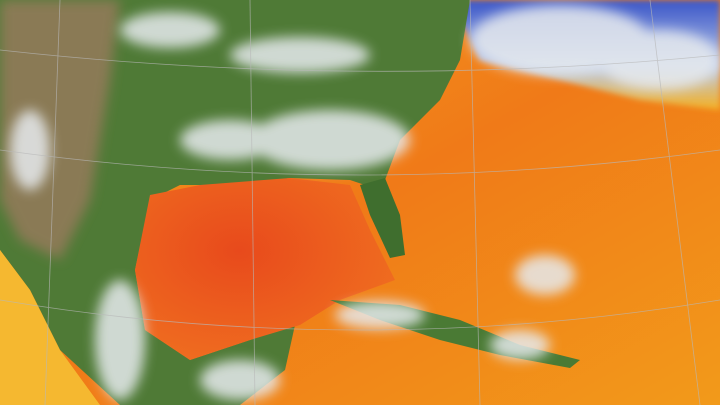 The image size is (720, 405). Describe the element at coordinates (382, 218) in the screenshot. I see `florida` at that location.